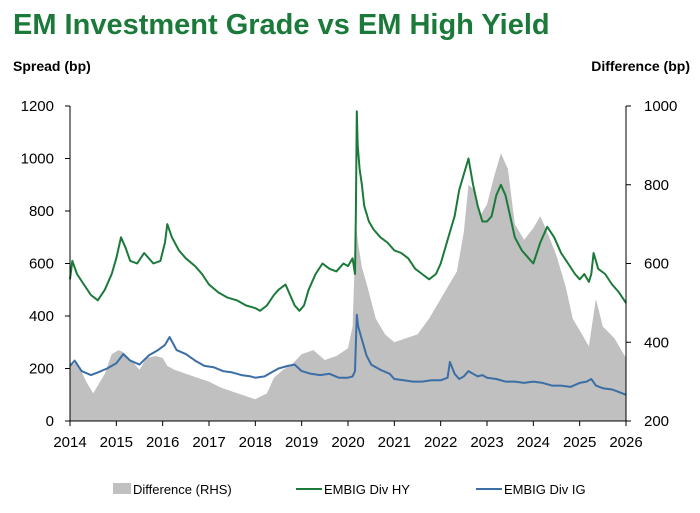  Describe the element at coordinates (41, 369) in the screenshot. I see `y-tick-label-left: 200` at that location.